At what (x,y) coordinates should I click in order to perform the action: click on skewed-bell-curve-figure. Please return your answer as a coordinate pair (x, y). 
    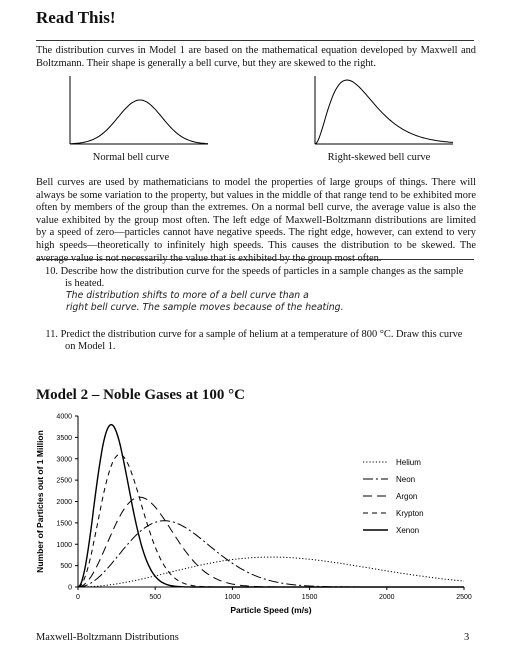
    Looking at the image, I should click on (384, 110).